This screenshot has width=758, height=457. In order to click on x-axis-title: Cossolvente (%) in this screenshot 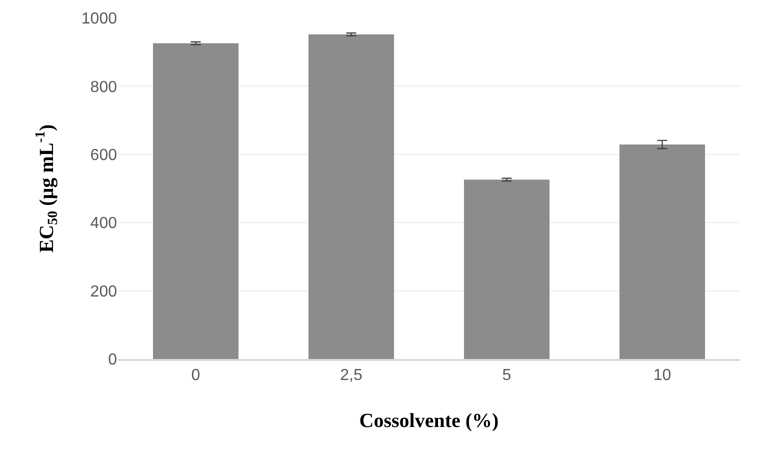, I will do `click(429, 421)`.